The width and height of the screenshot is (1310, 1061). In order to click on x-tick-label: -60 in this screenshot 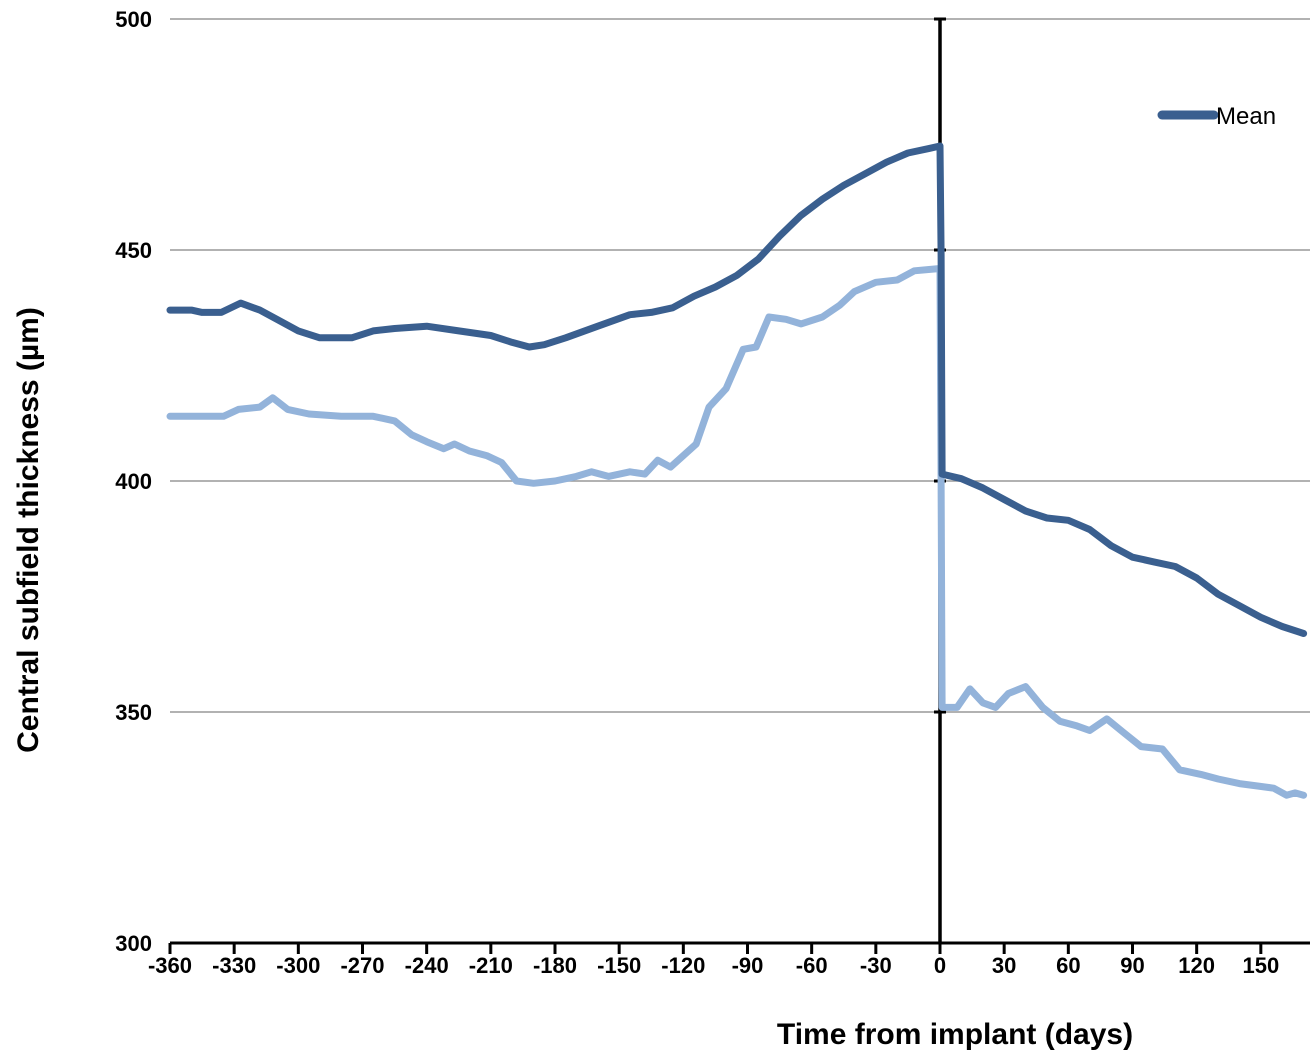, I will do `click(812, 965)`.